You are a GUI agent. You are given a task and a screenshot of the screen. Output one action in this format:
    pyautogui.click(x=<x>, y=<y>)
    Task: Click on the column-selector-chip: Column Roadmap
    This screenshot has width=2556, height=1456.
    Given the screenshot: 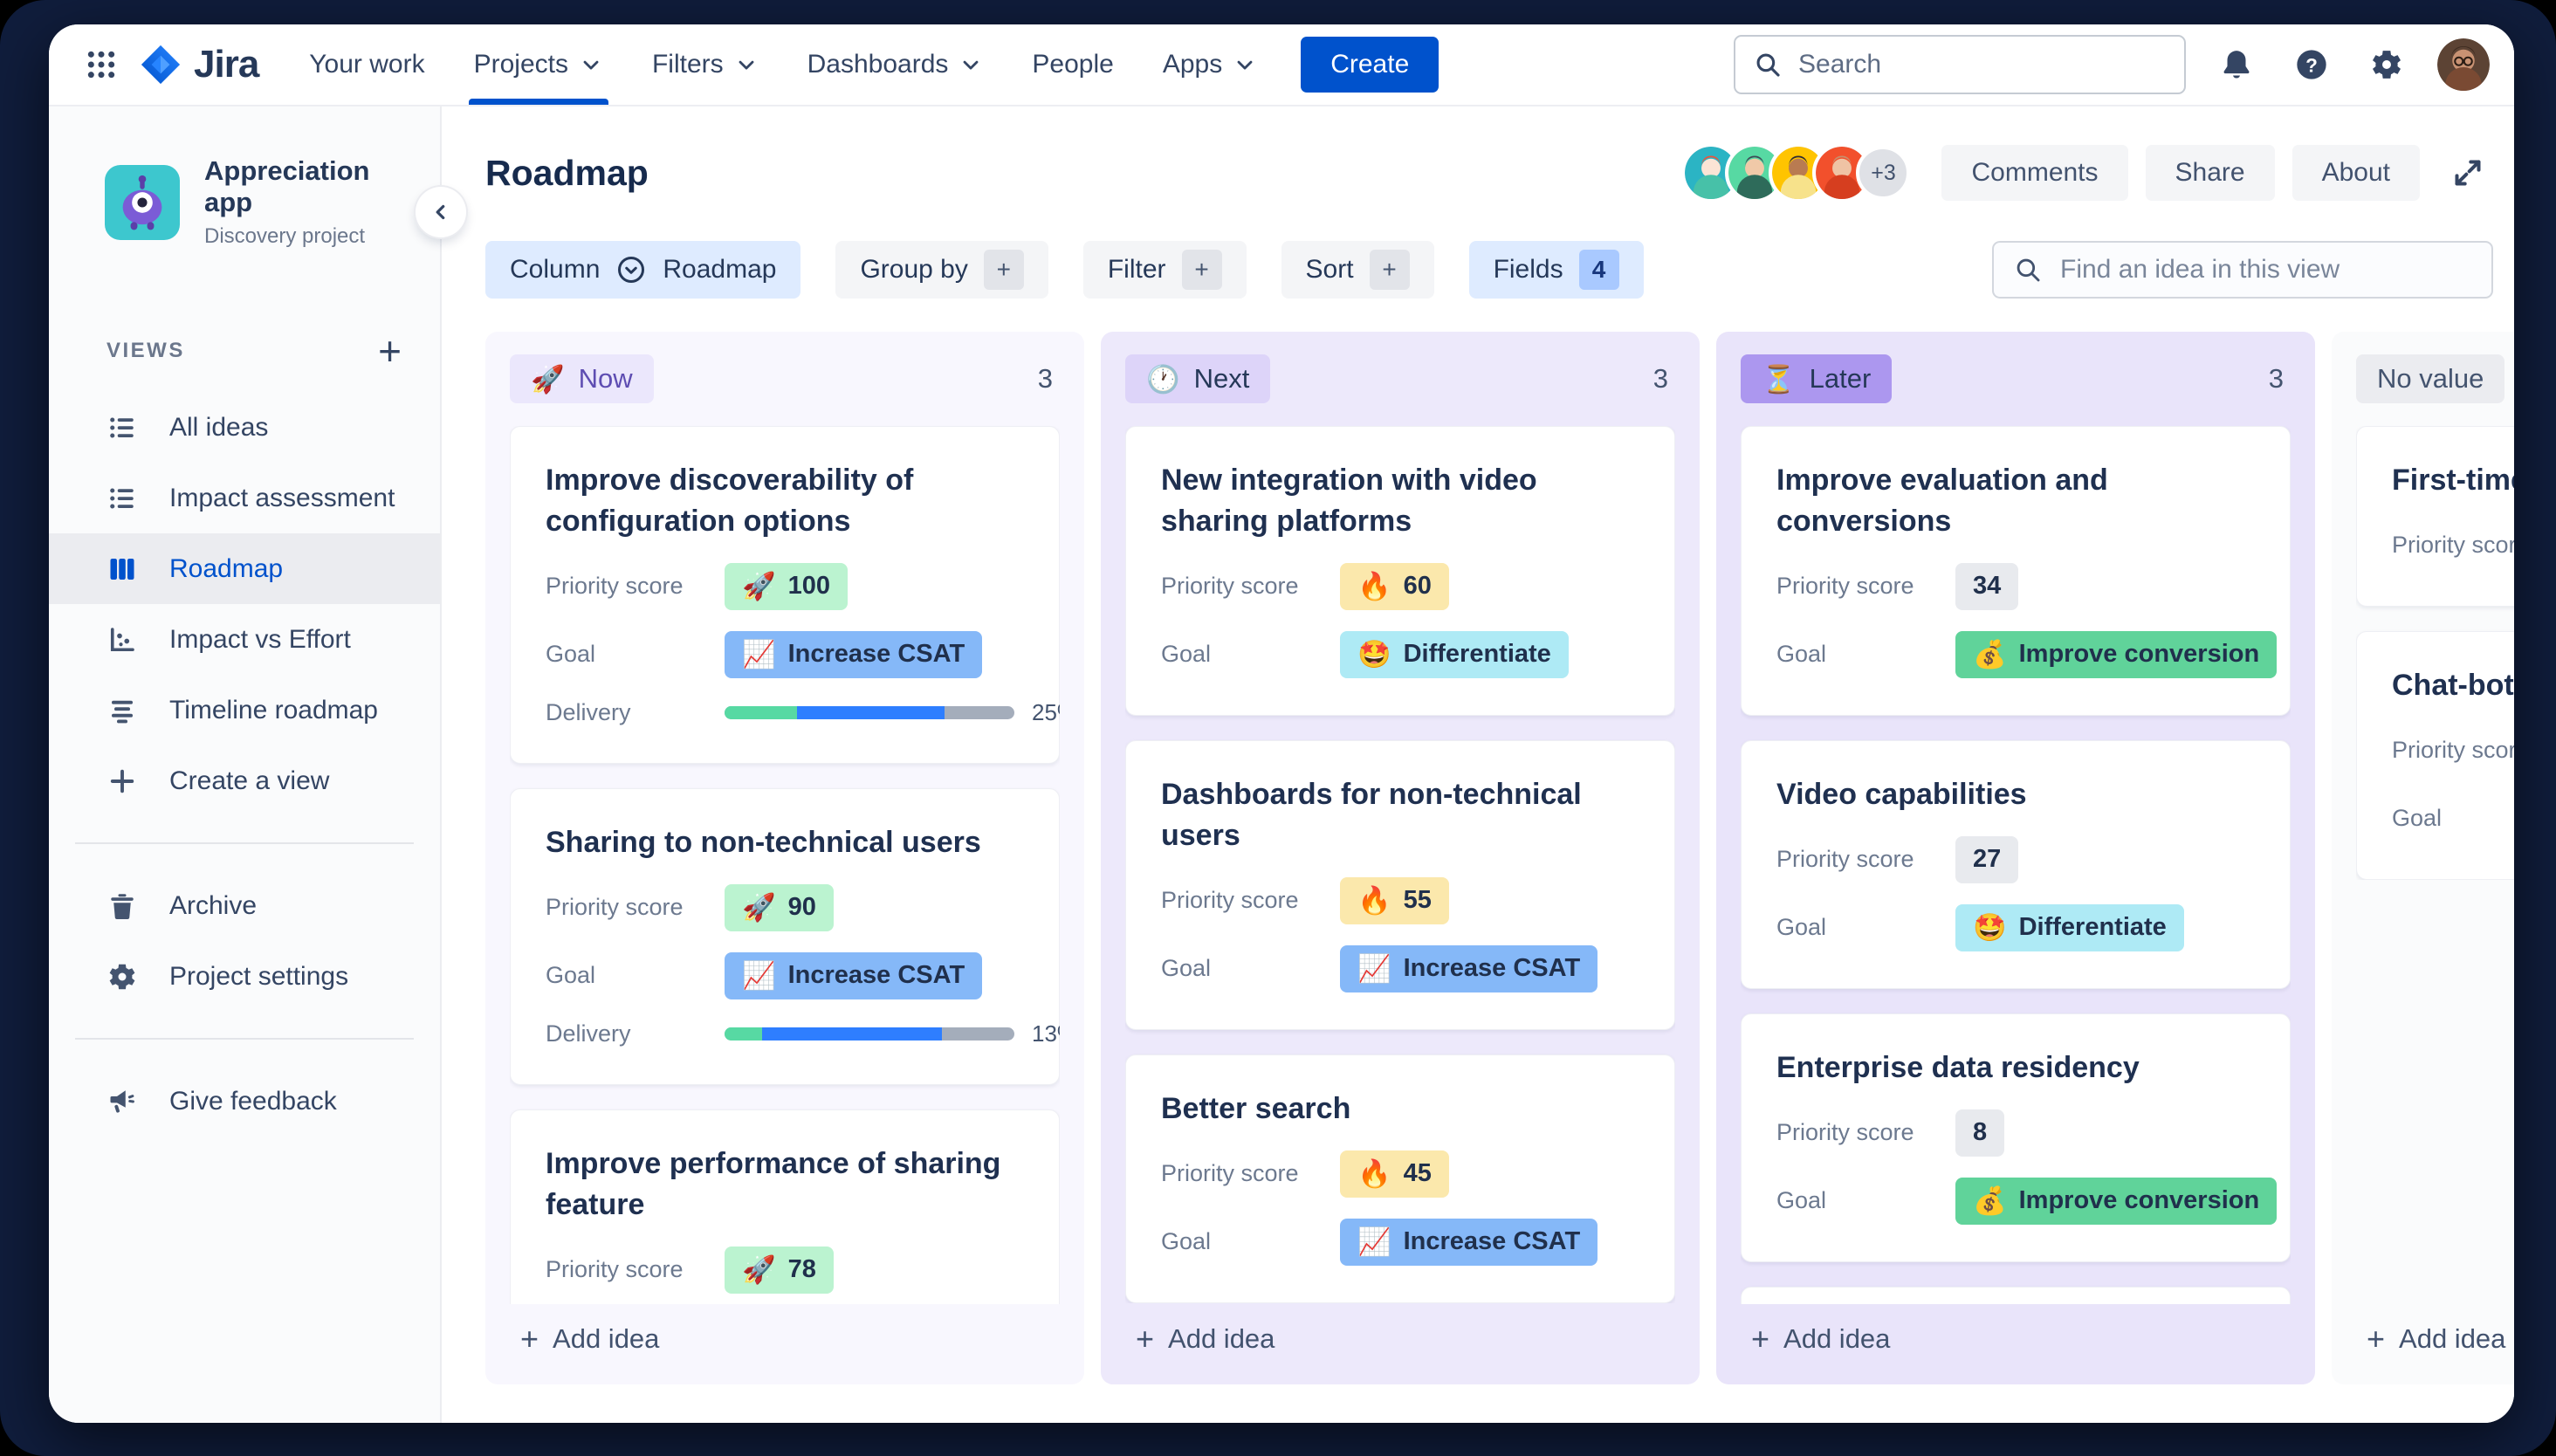 What is the action you would take?
    pyautogui.click(x=643, y=270)
    